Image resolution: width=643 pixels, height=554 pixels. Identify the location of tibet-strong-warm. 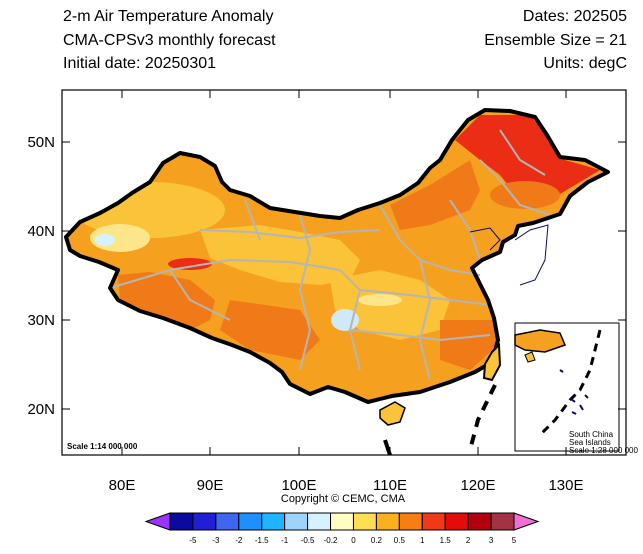
(166, 301).